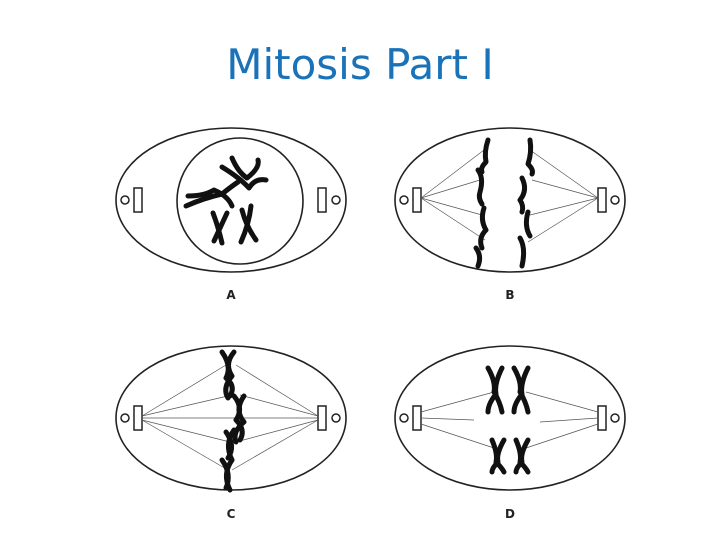 The height and width of the screenshot is (540, 720). I want to click on panel-label-a: A, so click(231, 295).